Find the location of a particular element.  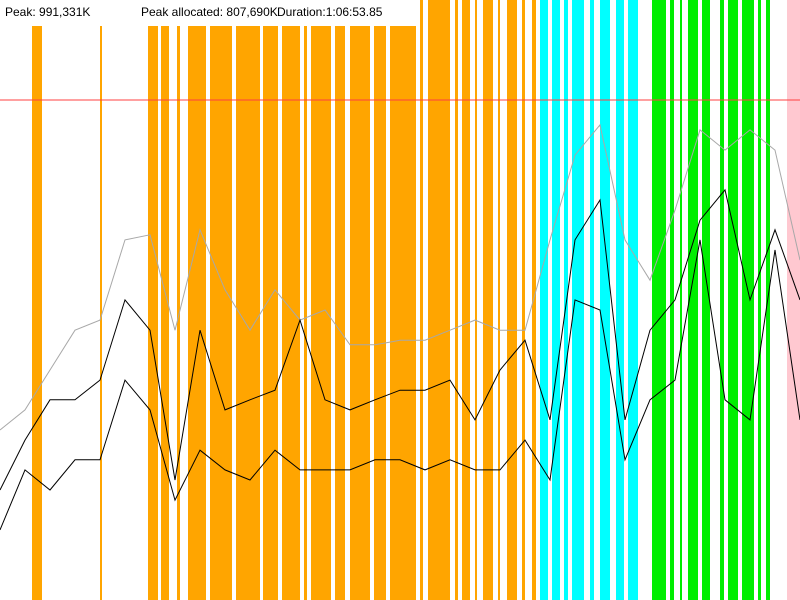

header-background is located at coordinates (210, 13).